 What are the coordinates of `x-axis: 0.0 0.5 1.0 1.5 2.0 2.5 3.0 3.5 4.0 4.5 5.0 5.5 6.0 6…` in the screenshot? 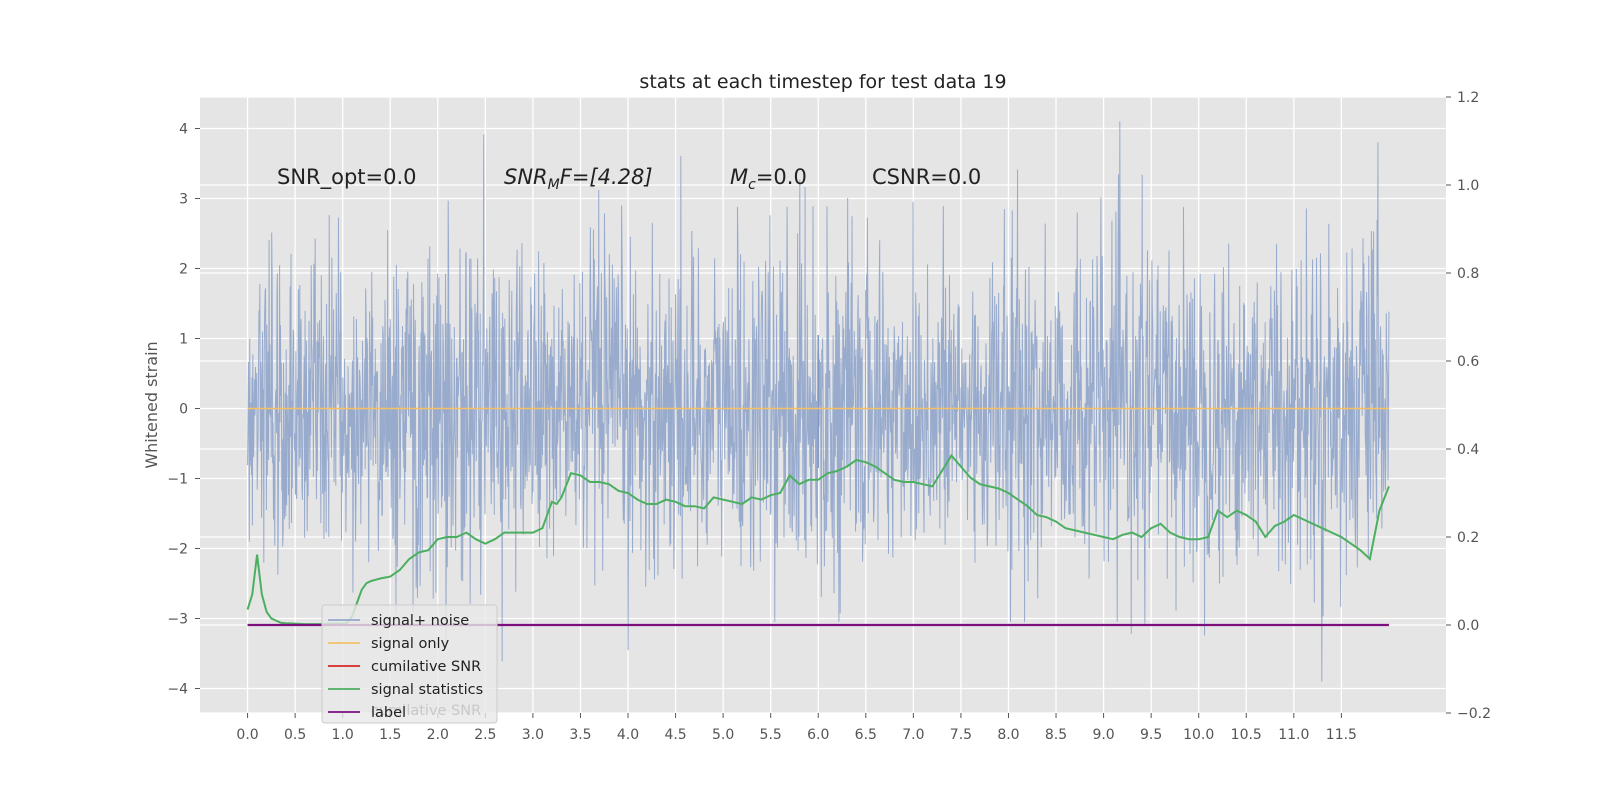 It's located at (796, 728).